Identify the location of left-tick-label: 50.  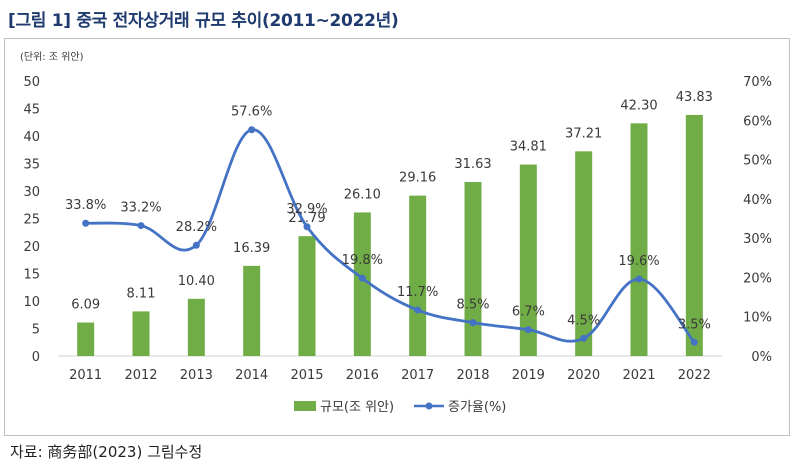
(31, 82).